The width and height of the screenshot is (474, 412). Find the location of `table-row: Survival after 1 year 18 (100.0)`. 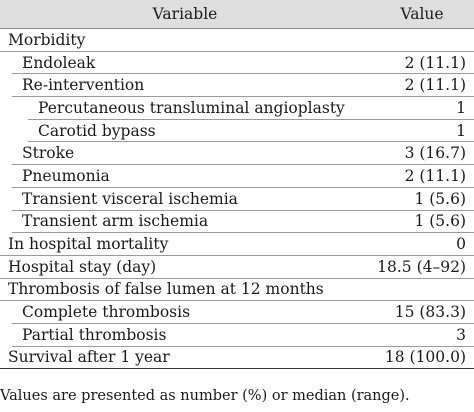

table-row: Survival after 1 year 18 (100.0) is located at coordinates (237, 358).